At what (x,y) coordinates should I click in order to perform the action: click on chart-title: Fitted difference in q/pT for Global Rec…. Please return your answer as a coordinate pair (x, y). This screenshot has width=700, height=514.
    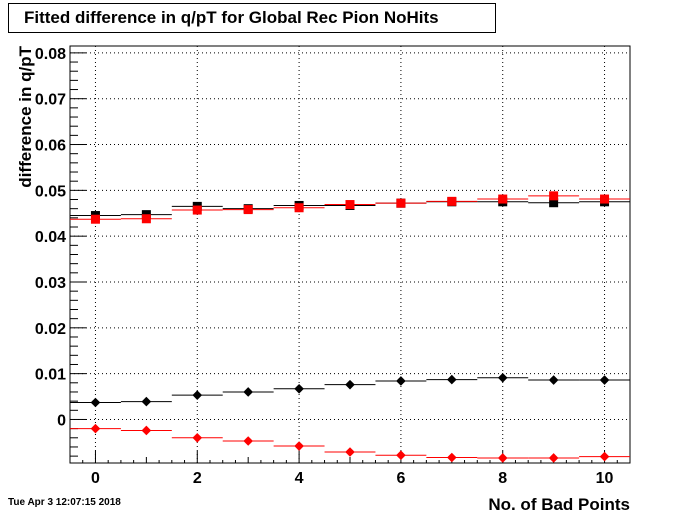
    Looking at the image, I should click on (252, 18).